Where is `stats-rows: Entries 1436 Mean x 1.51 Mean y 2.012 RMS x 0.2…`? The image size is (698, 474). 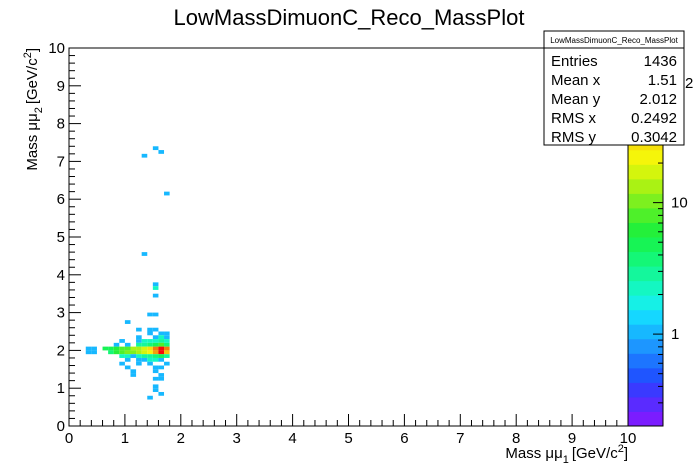
stats-rows: Entries 1436 Mean x 1.51 Mean y 2.012 RMS x 0.2… is located at coordinates (614, 99).